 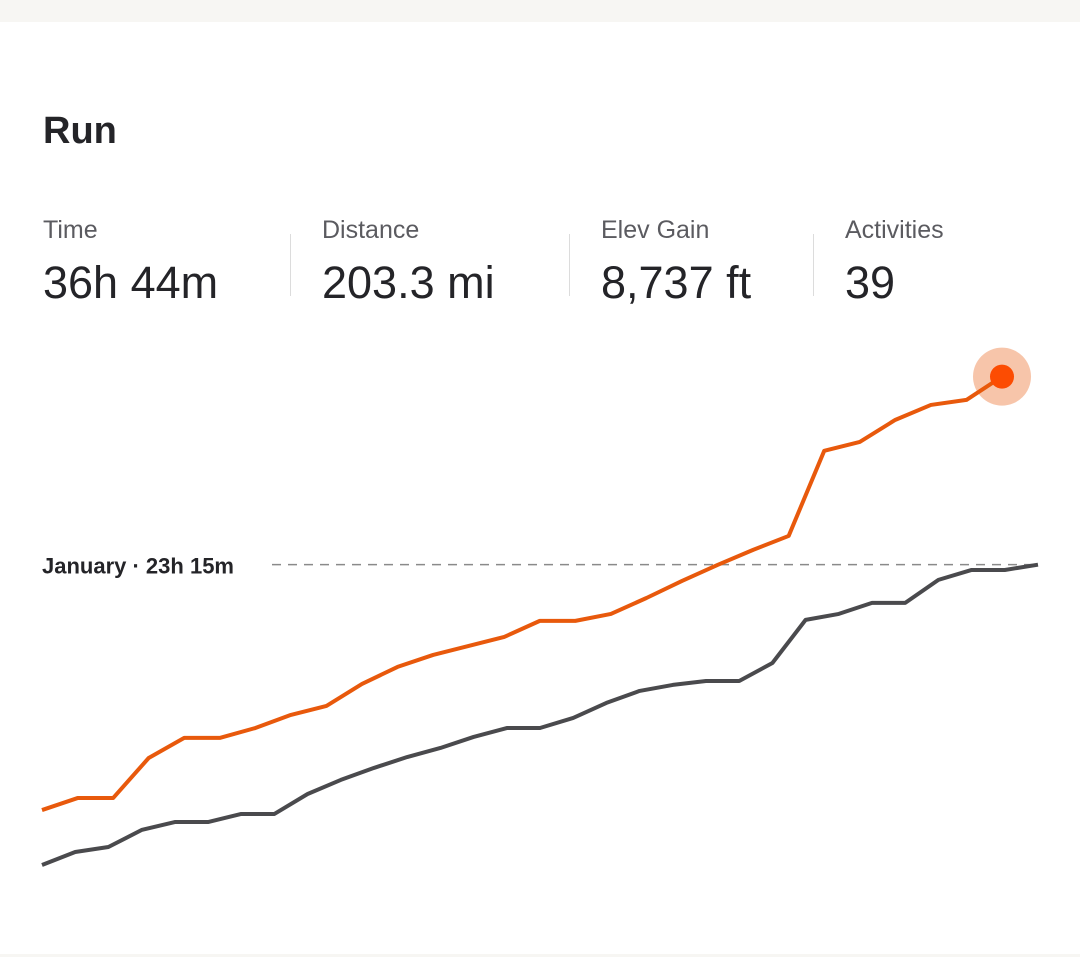 What do you see at coordinates (70, 230) in the screenshot?
I see `stat-label: Time` at bounding box center [70, 230].